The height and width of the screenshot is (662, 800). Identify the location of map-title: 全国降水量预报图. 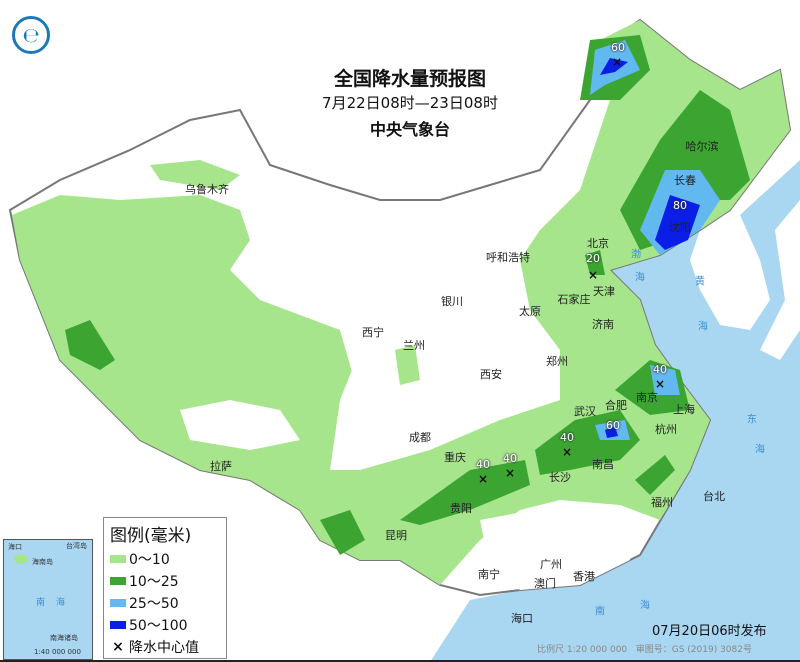
(410, 79).